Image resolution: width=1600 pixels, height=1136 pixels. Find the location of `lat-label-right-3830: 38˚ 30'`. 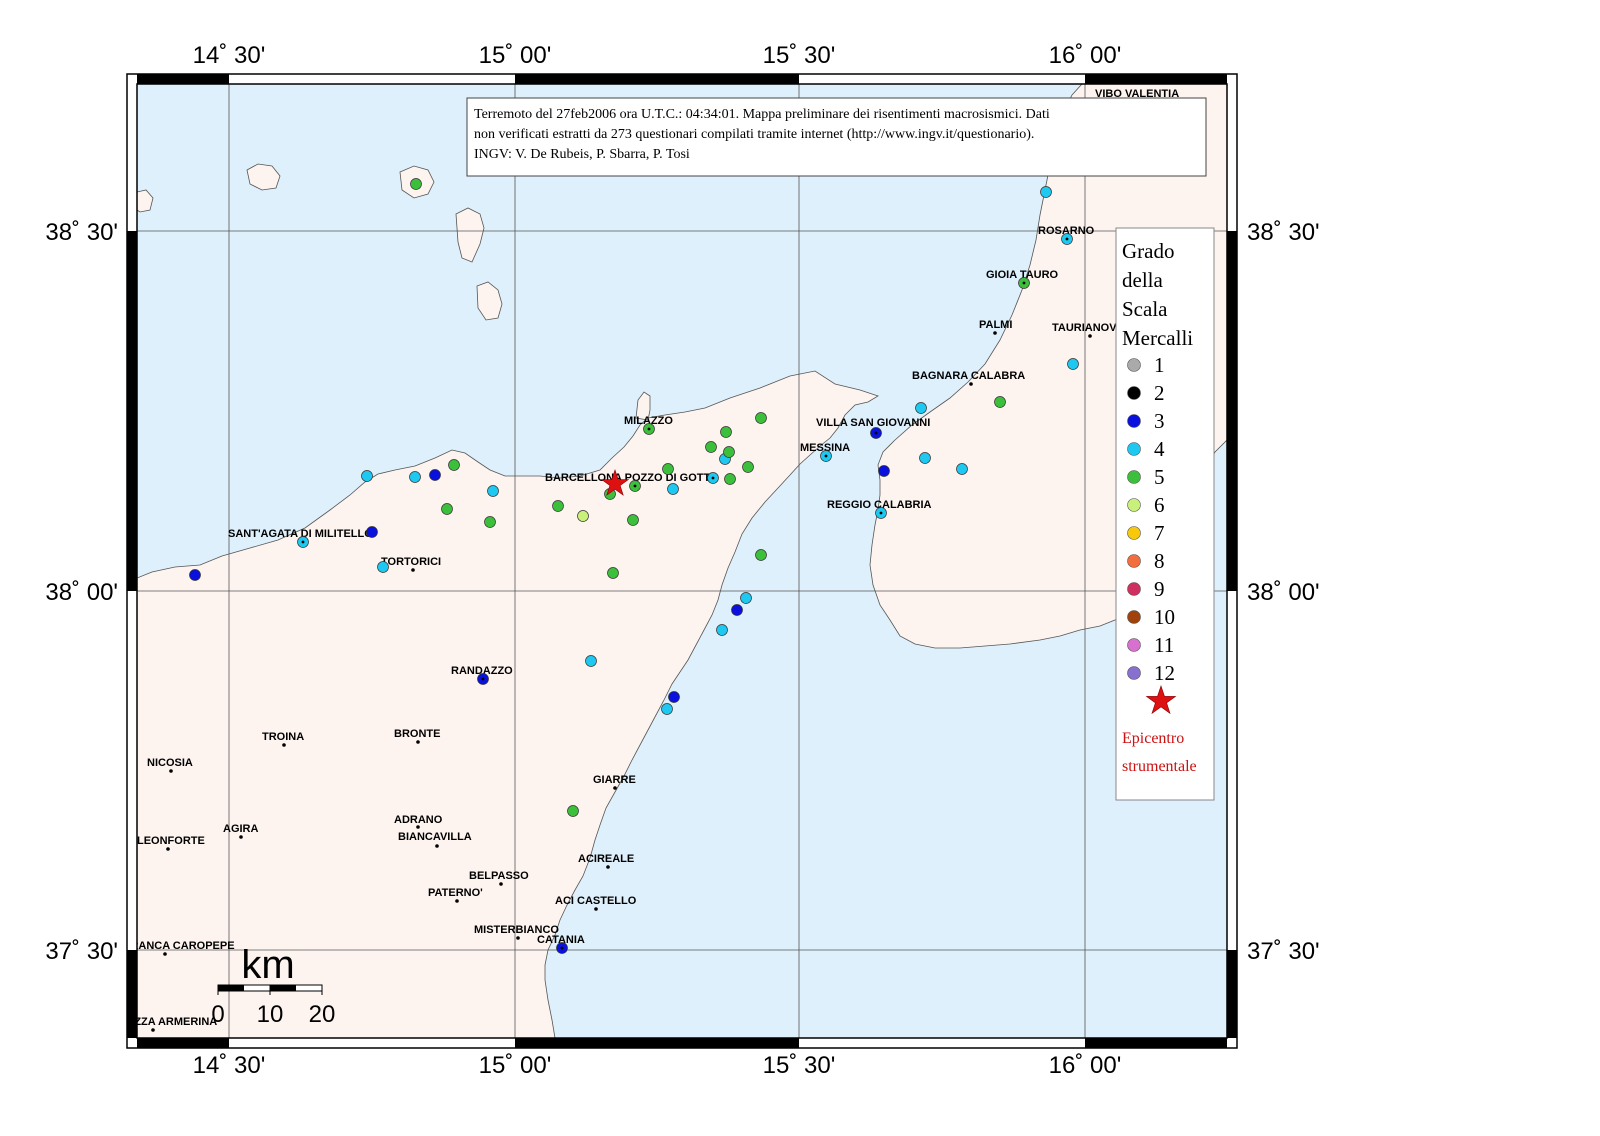

lat-label-right-3830: 38˚ 30' is located at coordinates (1283, 232).